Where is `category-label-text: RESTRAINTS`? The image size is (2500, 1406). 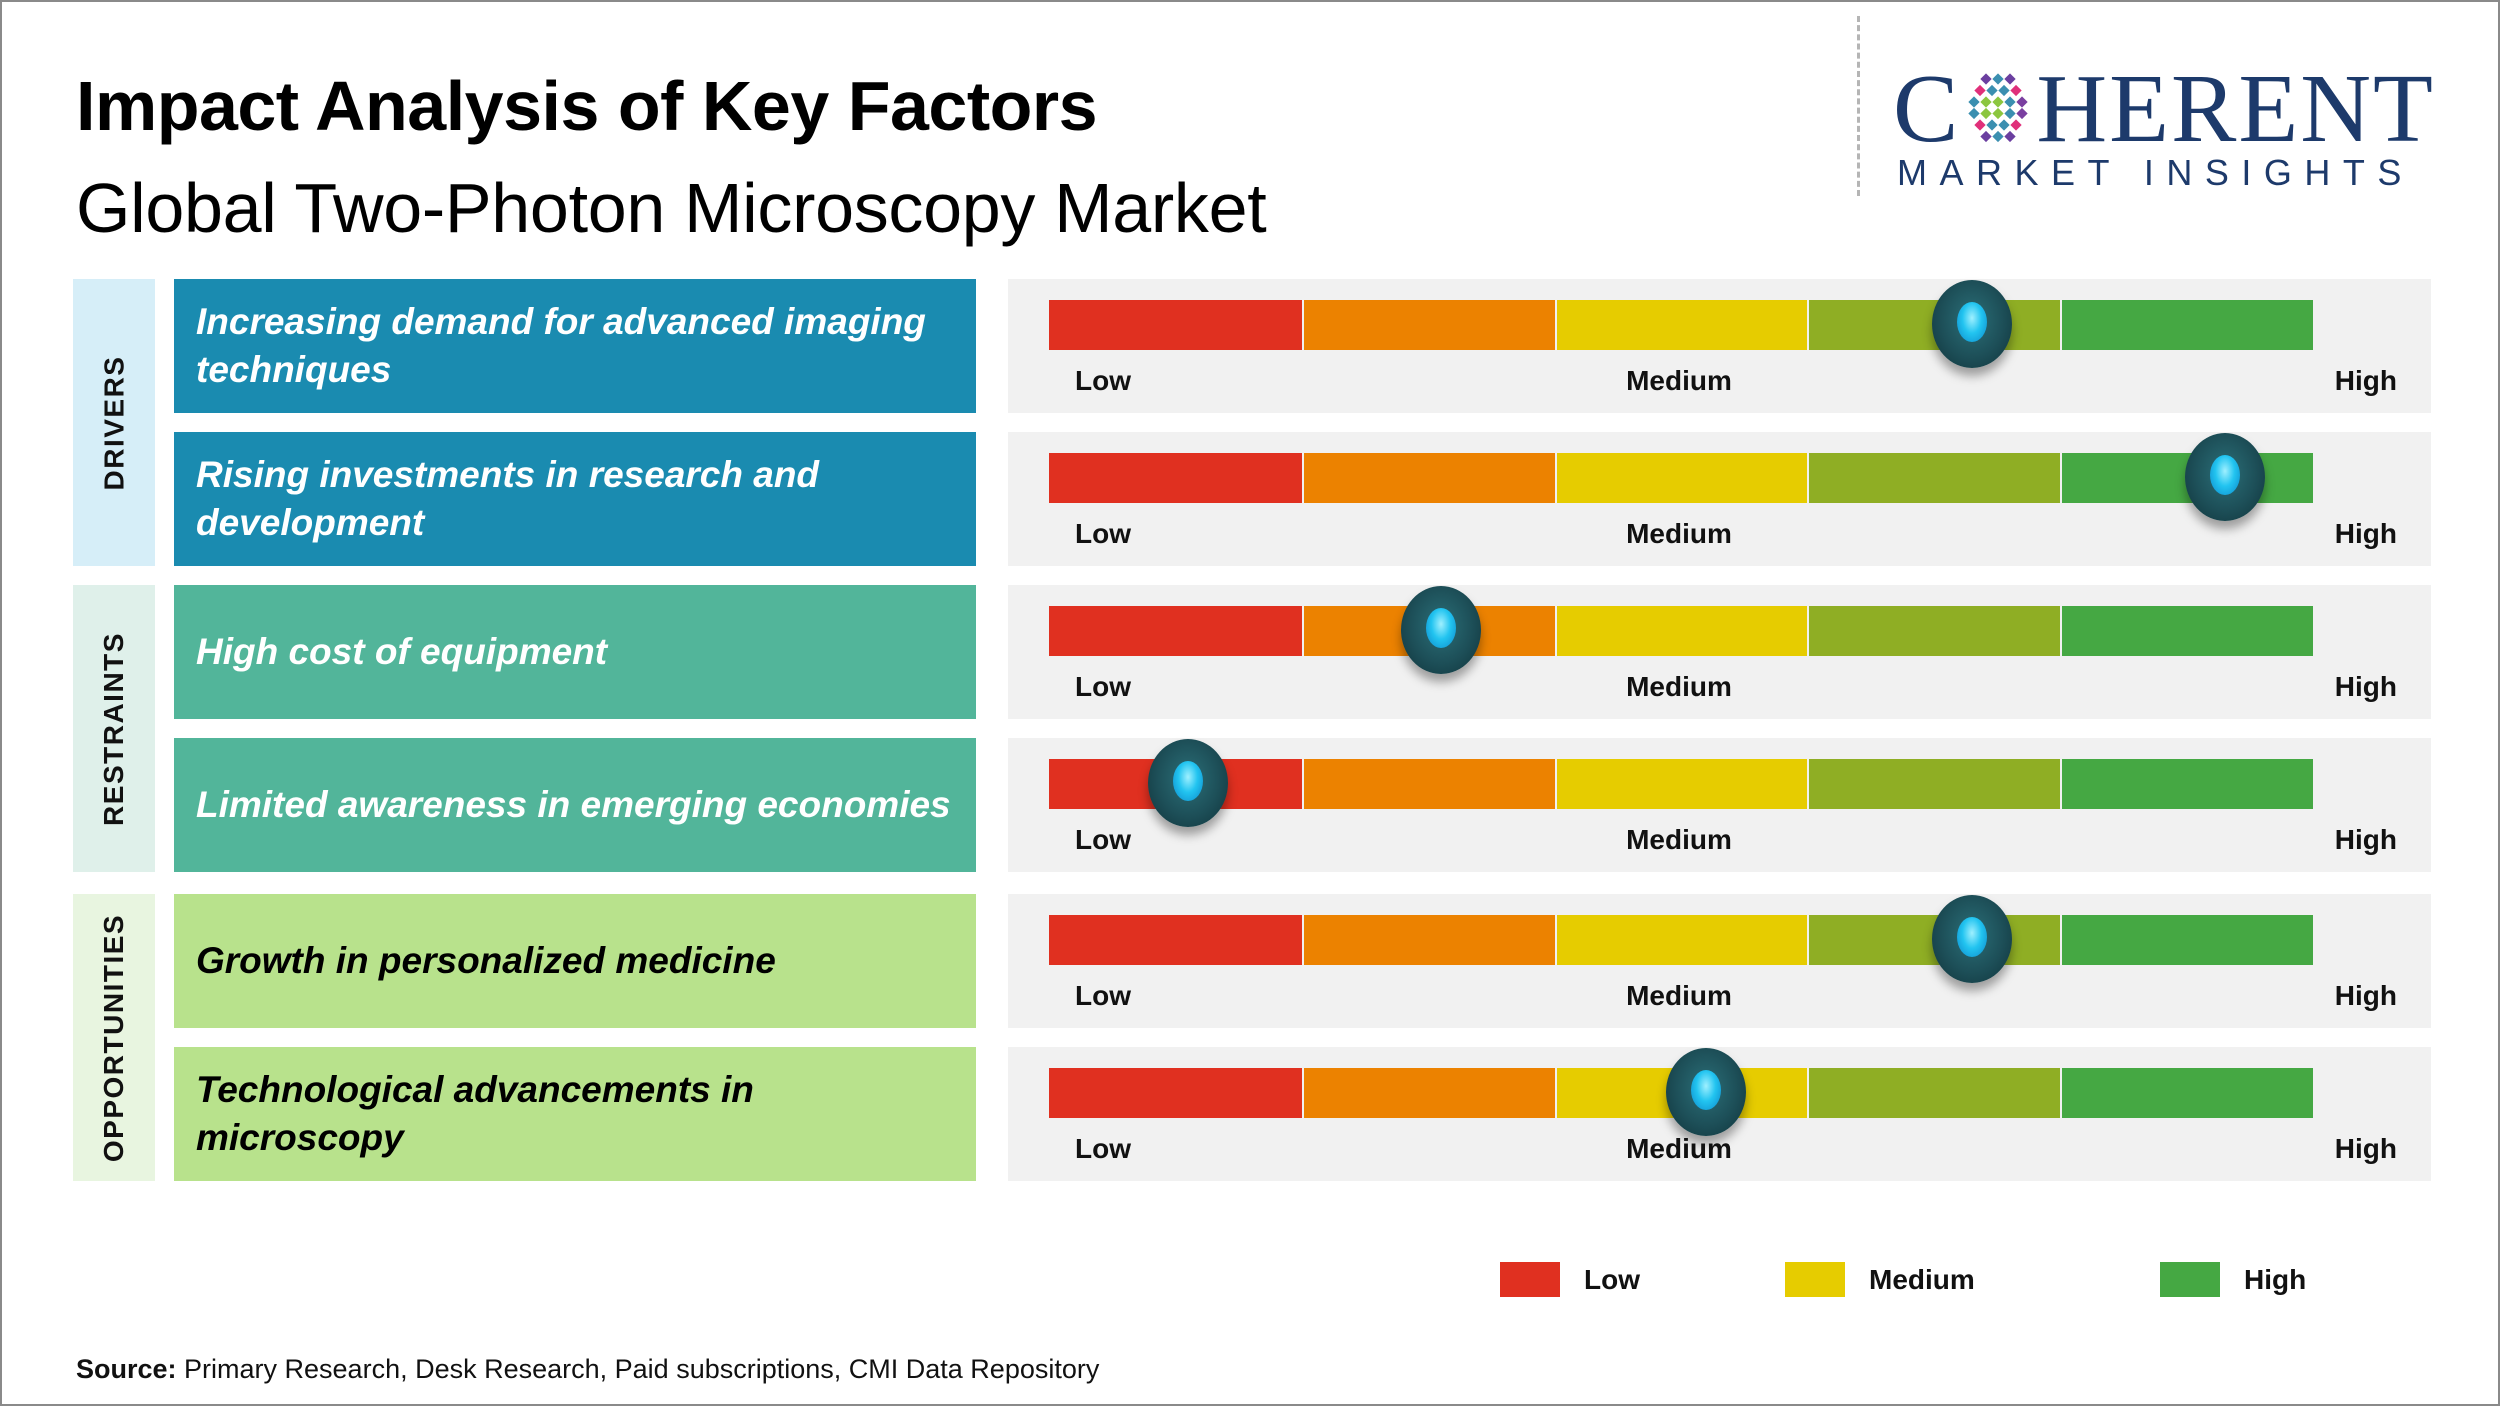 category-label-text: RESTRAINTS is located at coordinates (113, 728).